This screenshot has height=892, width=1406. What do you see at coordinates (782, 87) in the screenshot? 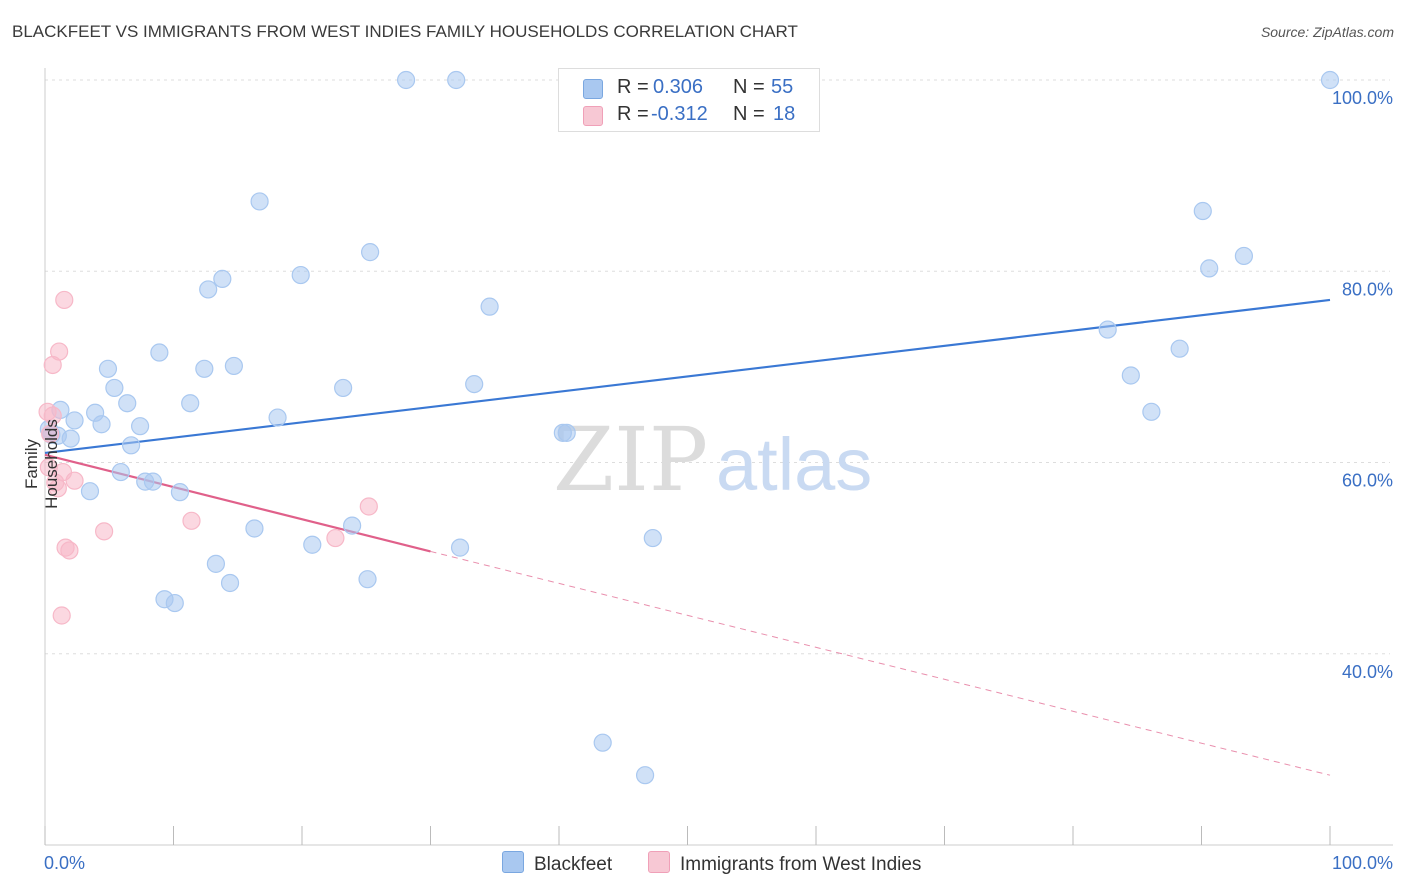
I see `n-value: 55` at bounding box center [782, 87].